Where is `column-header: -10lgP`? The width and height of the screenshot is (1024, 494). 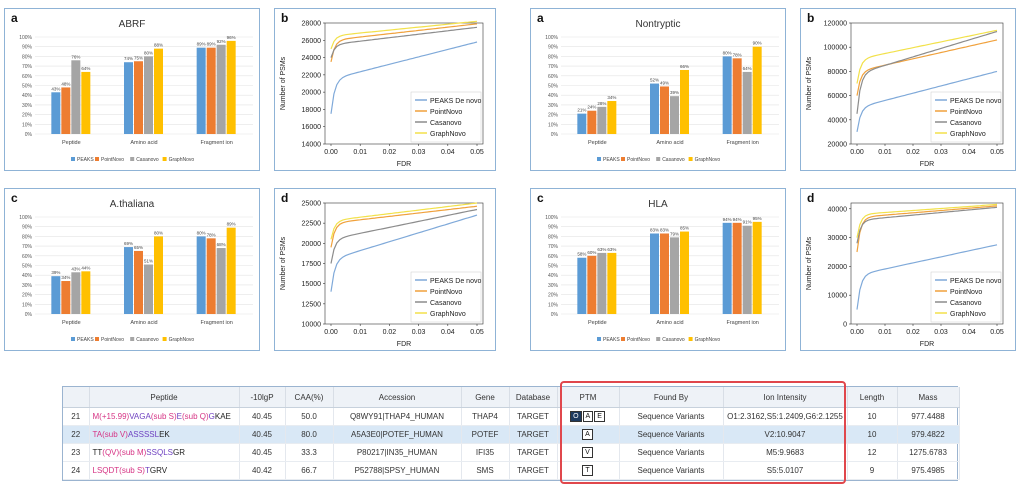 column-header: -10lgP is located at coordinates (262, 397).